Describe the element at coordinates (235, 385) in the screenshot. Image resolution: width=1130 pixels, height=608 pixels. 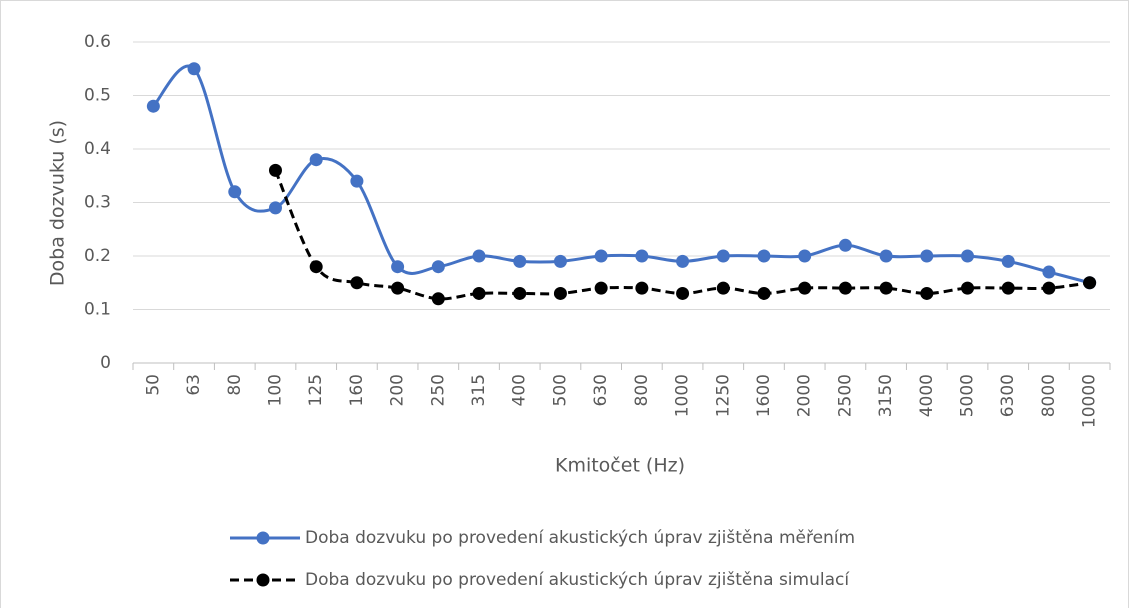
I see `x-tick-label: 80` at that location.